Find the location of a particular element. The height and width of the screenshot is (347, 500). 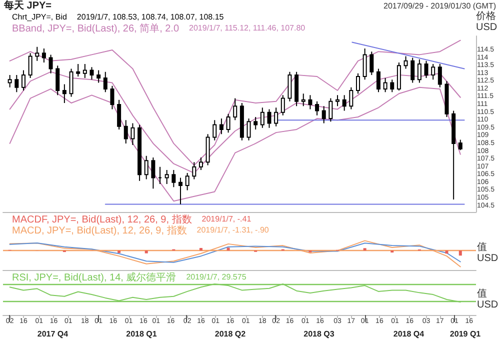

text: RSI, JPY=, Bid(Last), 14, 威尔德平滑 is located at coordinates (94, 278).